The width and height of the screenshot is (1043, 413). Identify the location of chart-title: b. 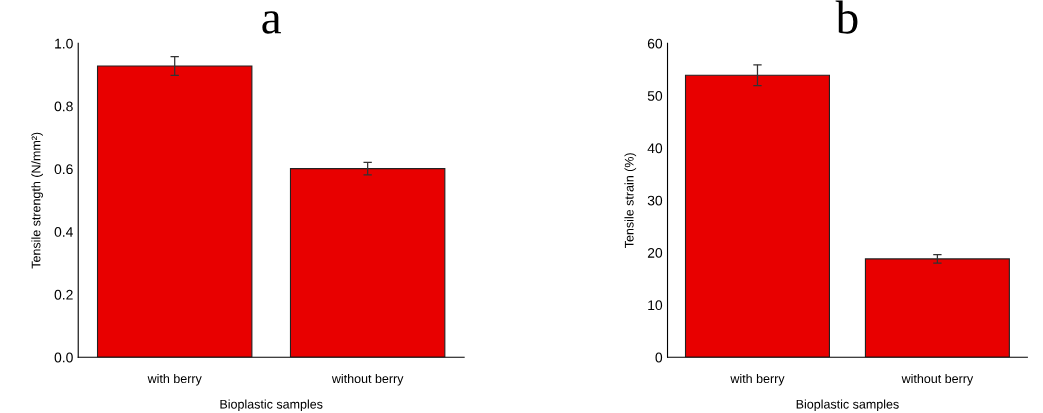
(846, 17).